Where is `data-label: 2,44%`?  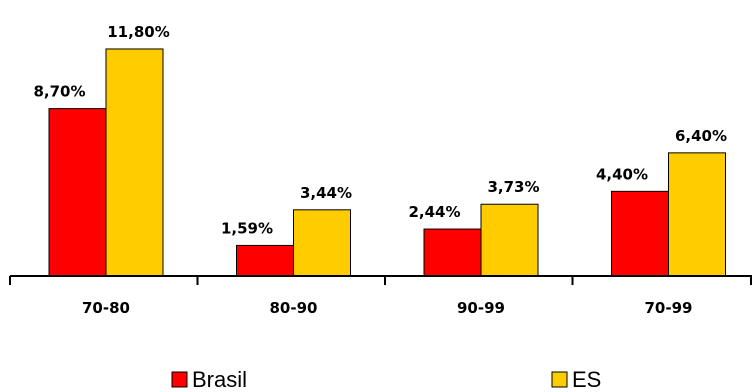
data-label: 2,44% is located at coordinates (434, 212).